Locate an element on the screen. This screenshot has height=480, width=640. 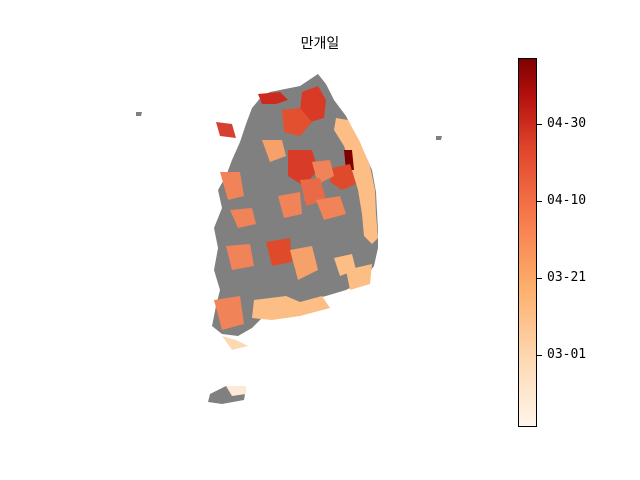
ulleung-island is located at coordinates (439, 138).